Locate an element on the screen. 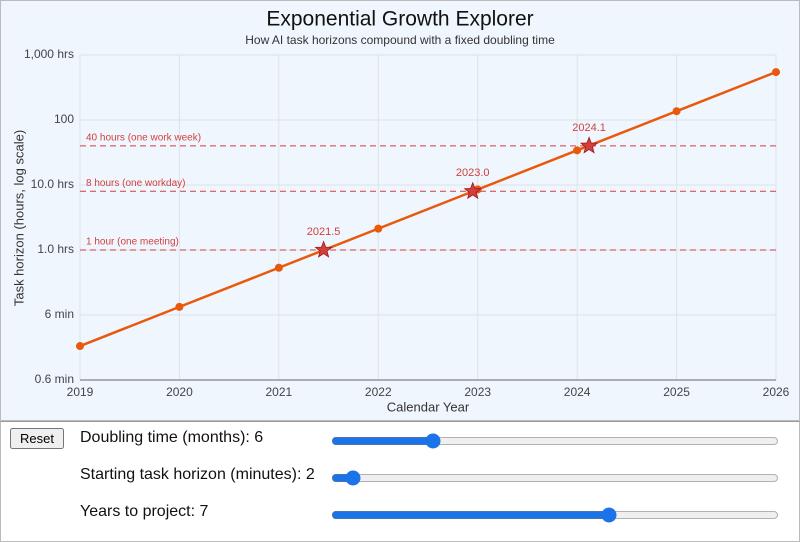  x-tick-label: 2023 is located at coordinates (477, 392).